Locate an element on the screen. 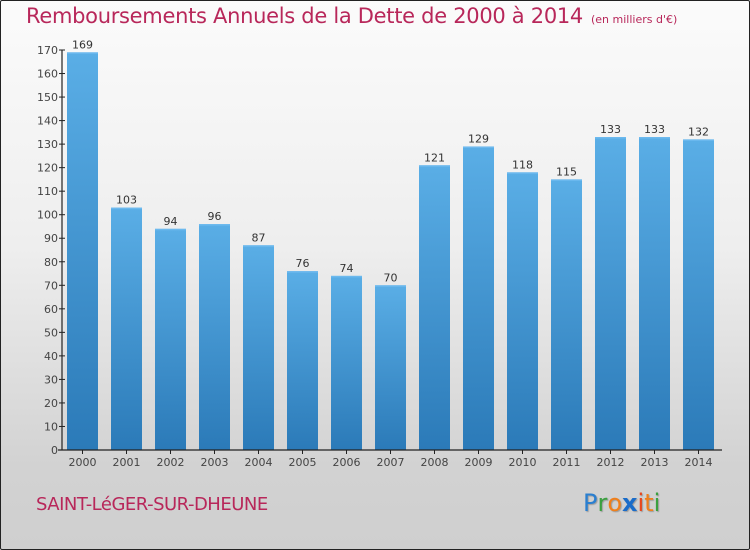 This screenshot has width=750, height=550. x-tick-label-2011: 2011 is located at coordinates (567, 462).